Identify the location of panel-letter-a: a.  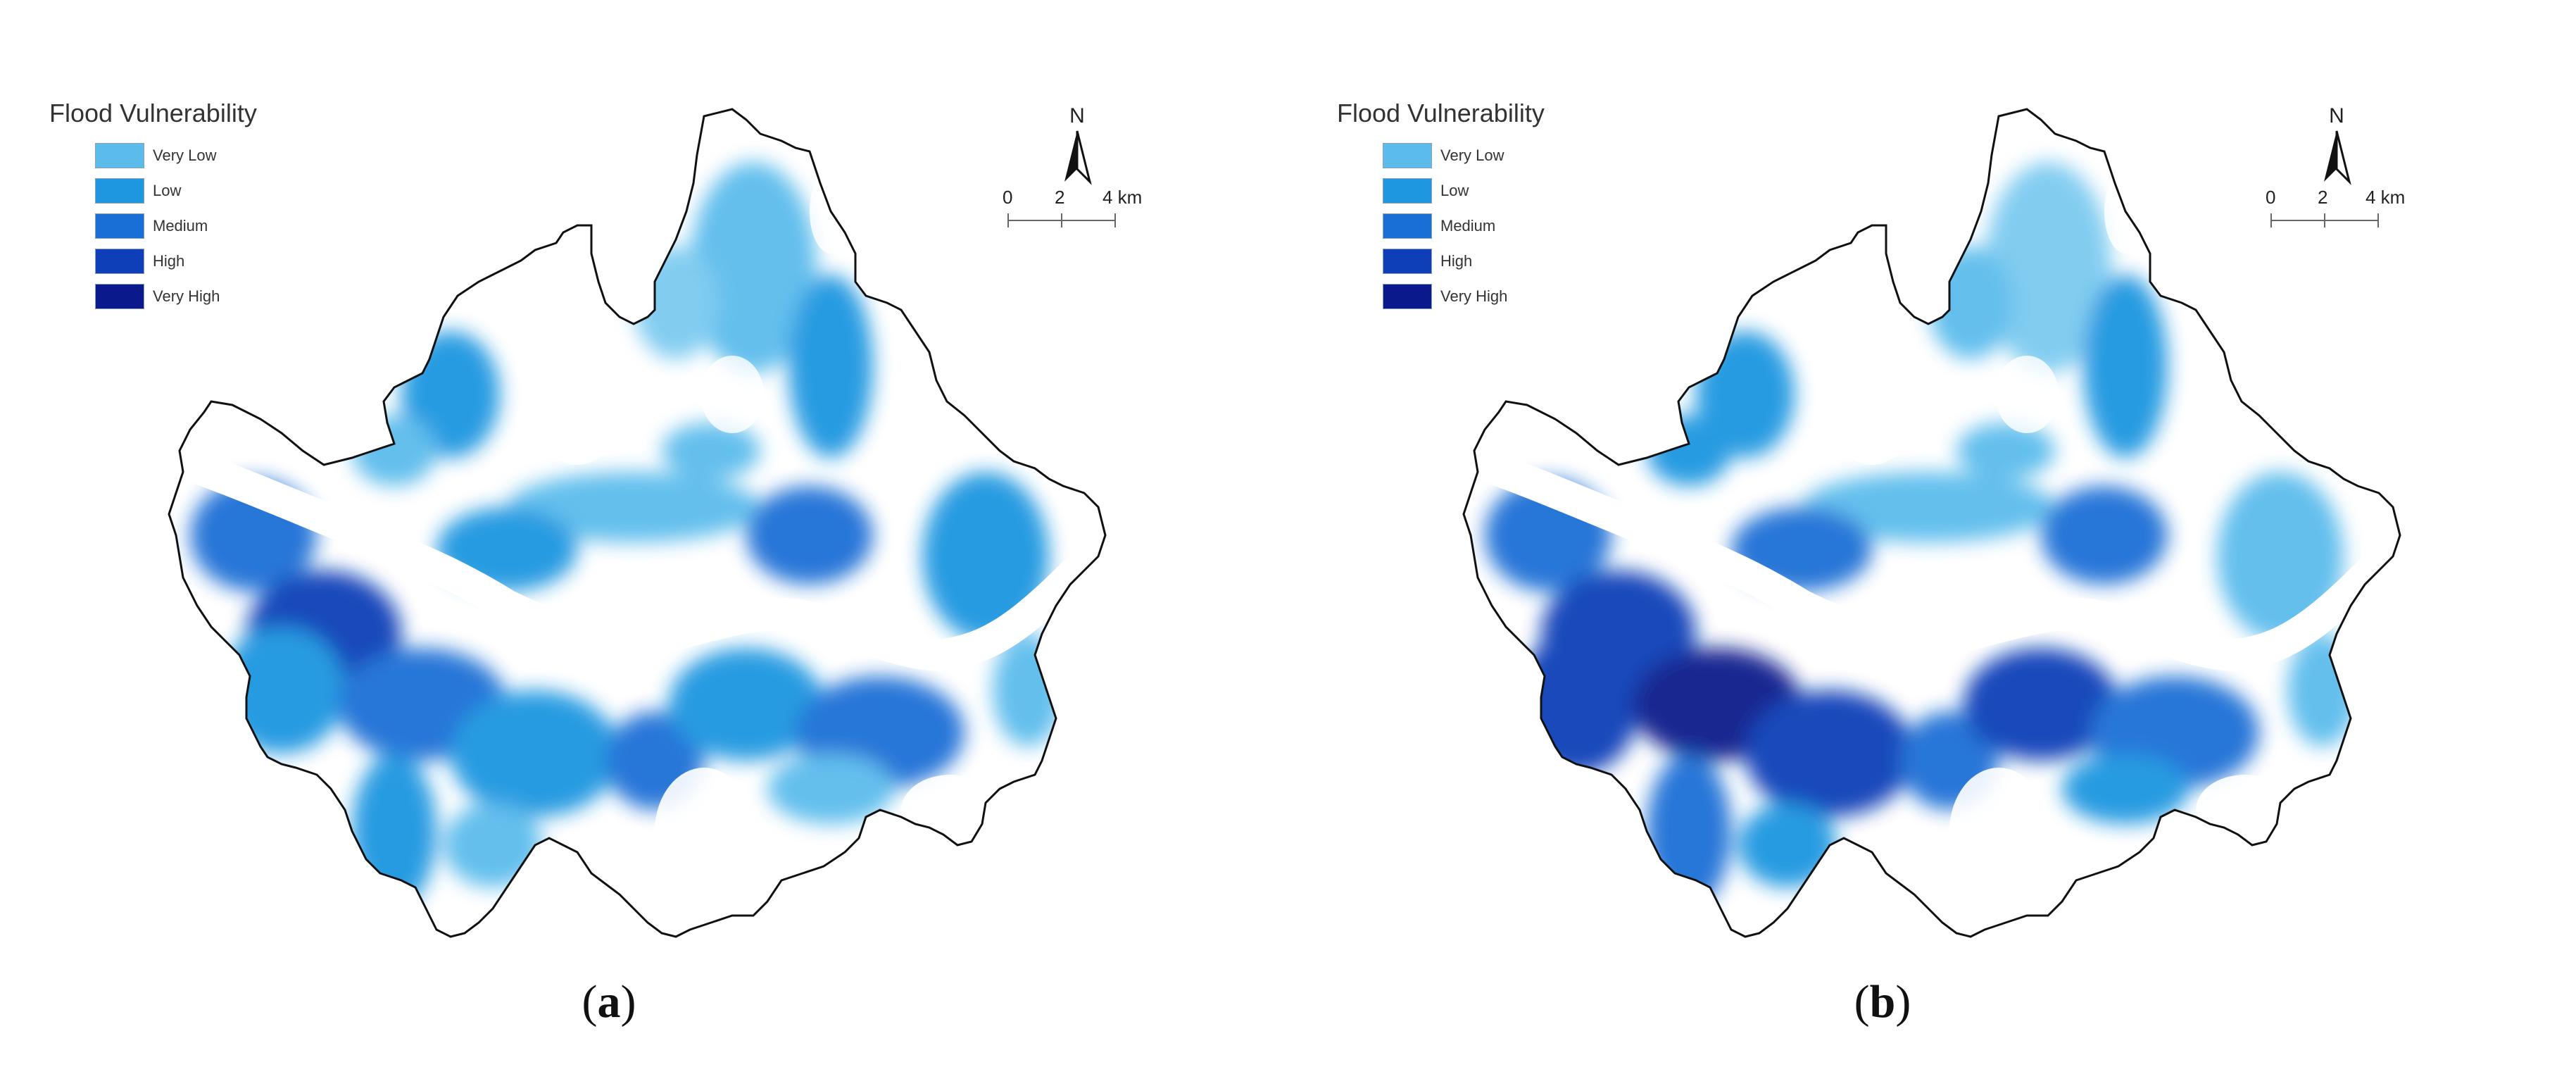
(609, 1002).